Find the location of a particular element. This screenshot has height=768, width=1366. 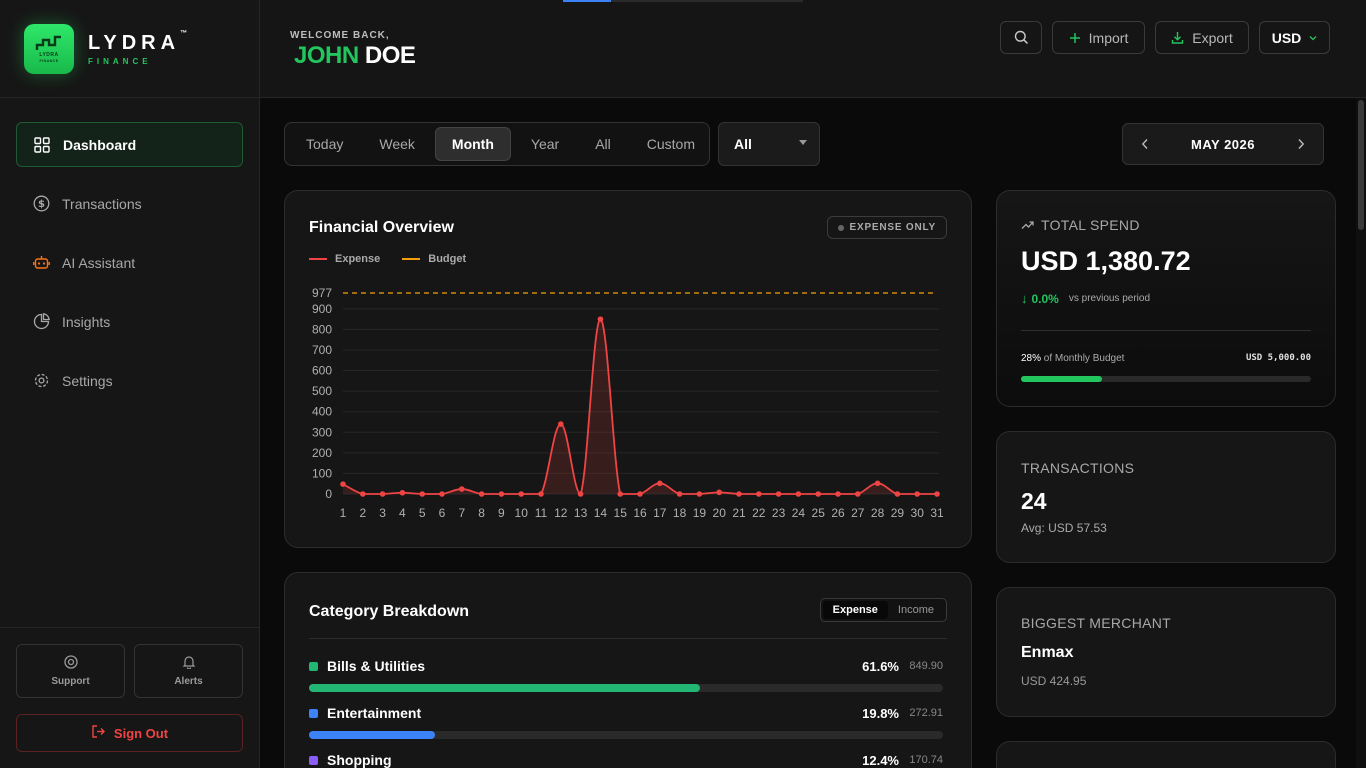

search-icon is located at coordinates (1021, 37).